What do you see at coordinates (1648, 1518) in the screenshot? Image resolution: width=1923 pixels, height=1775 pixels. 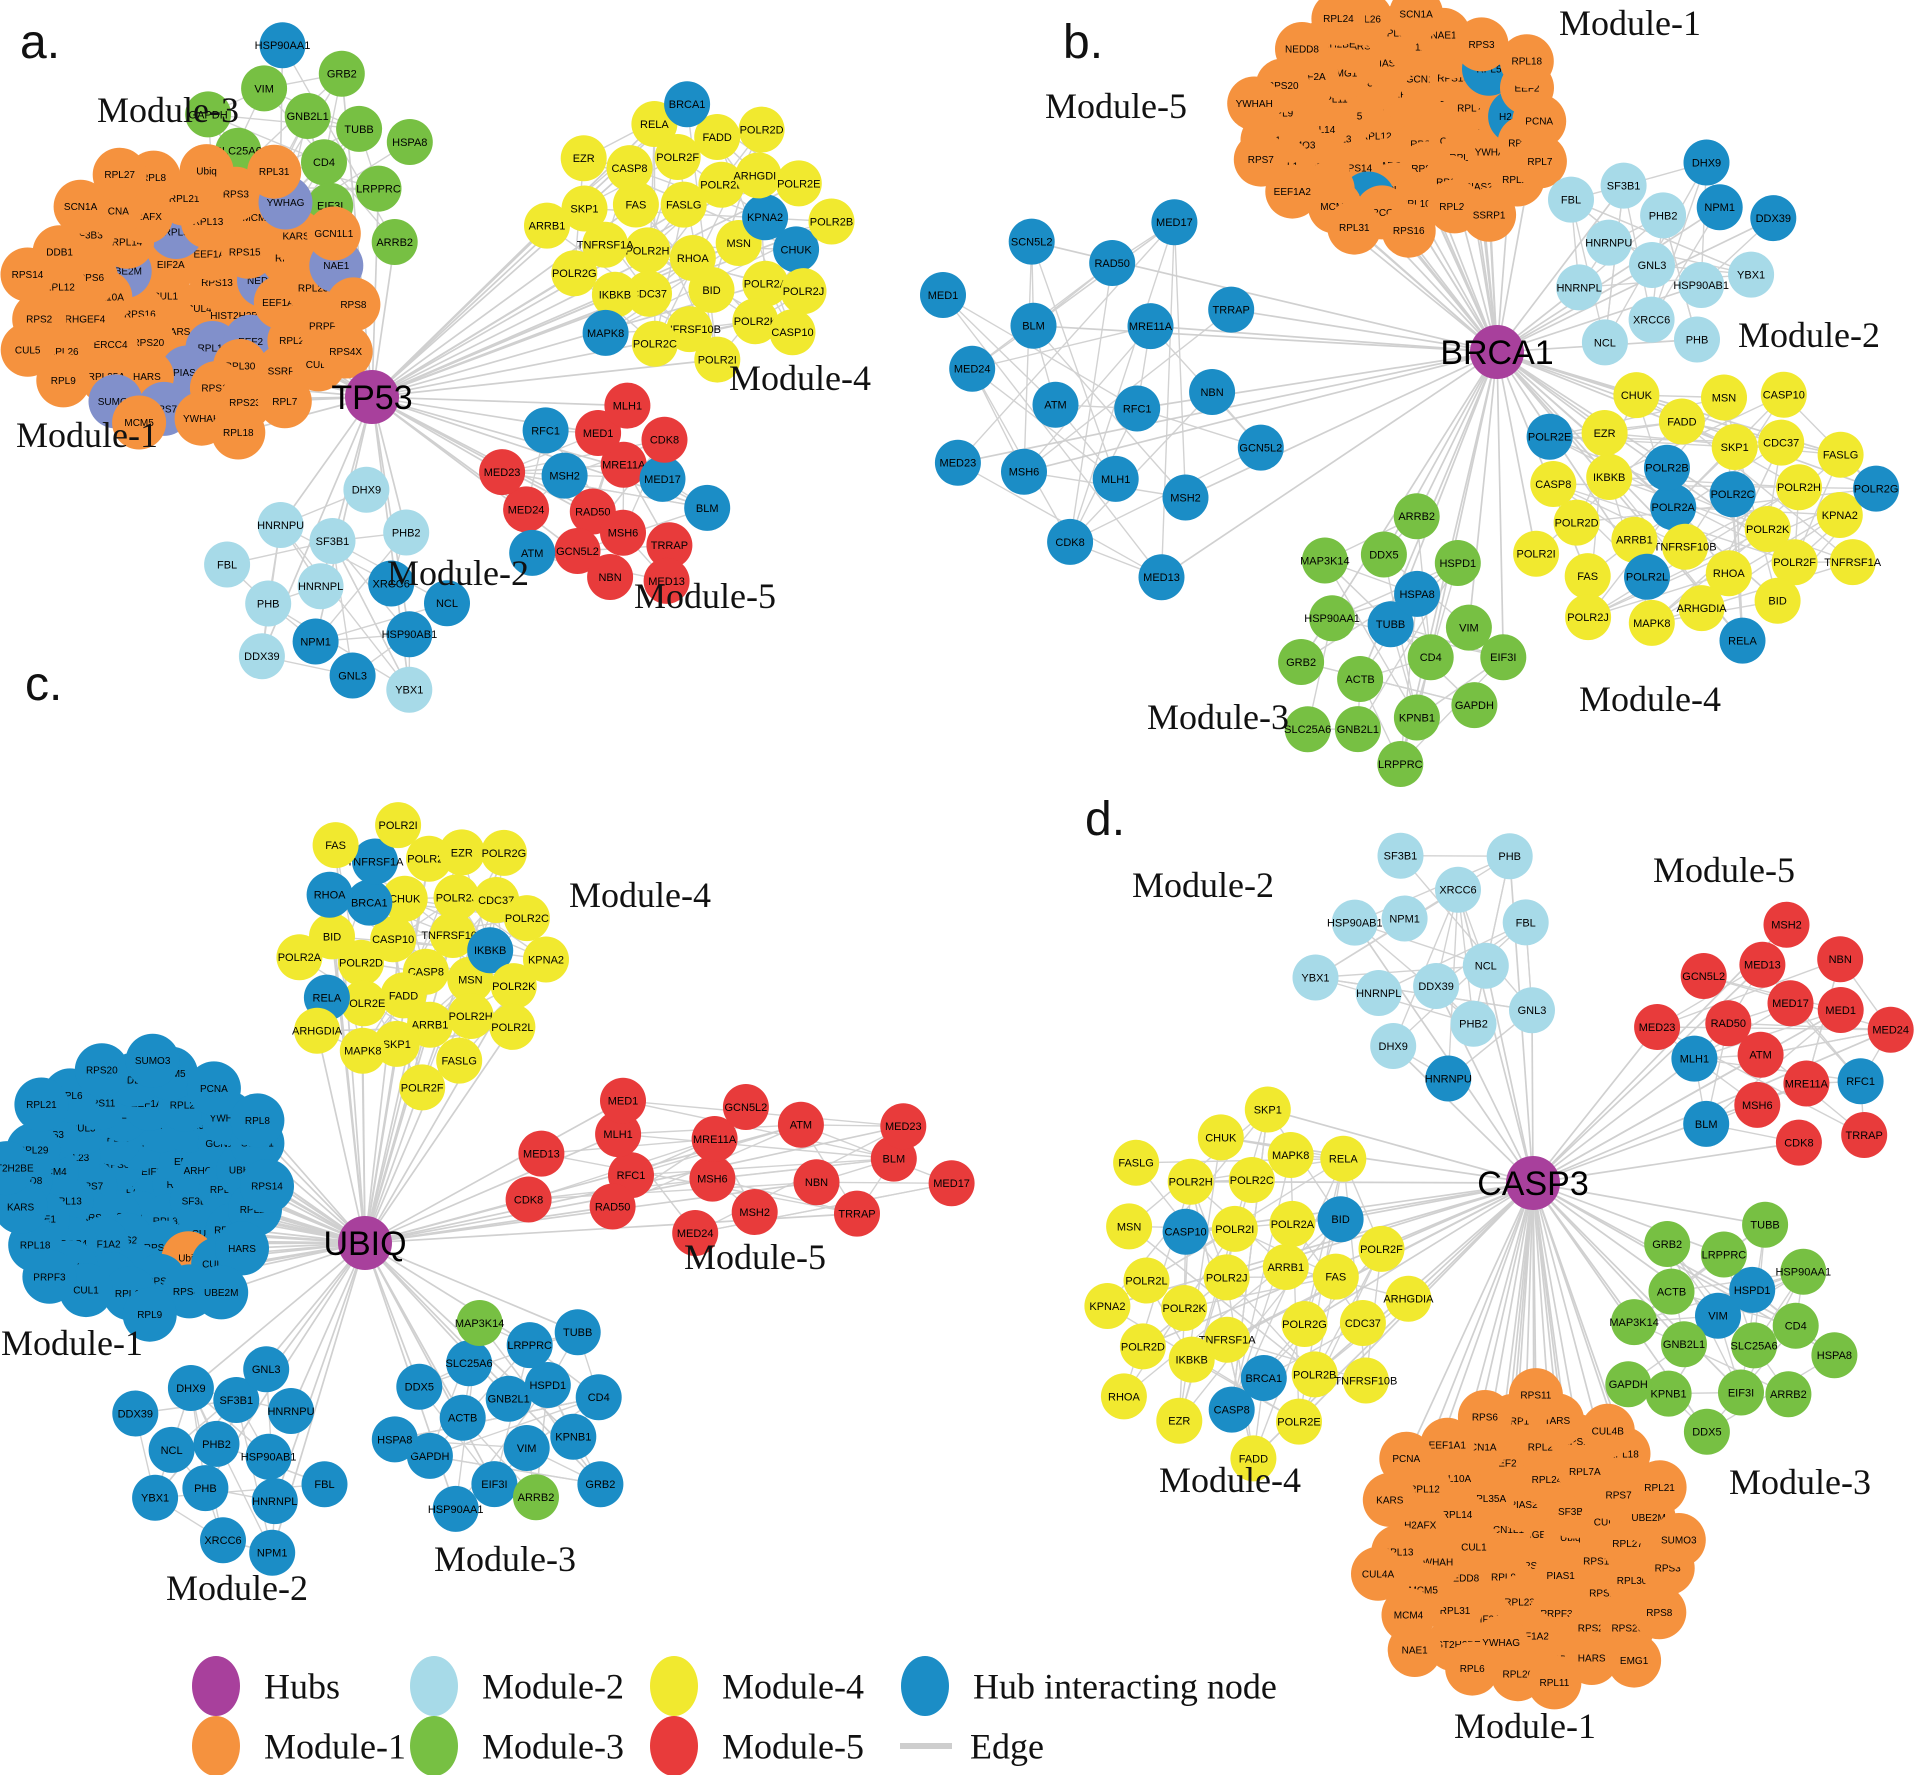 I see `gene-label: UBE2M` at bounding box center [1648, 1518].